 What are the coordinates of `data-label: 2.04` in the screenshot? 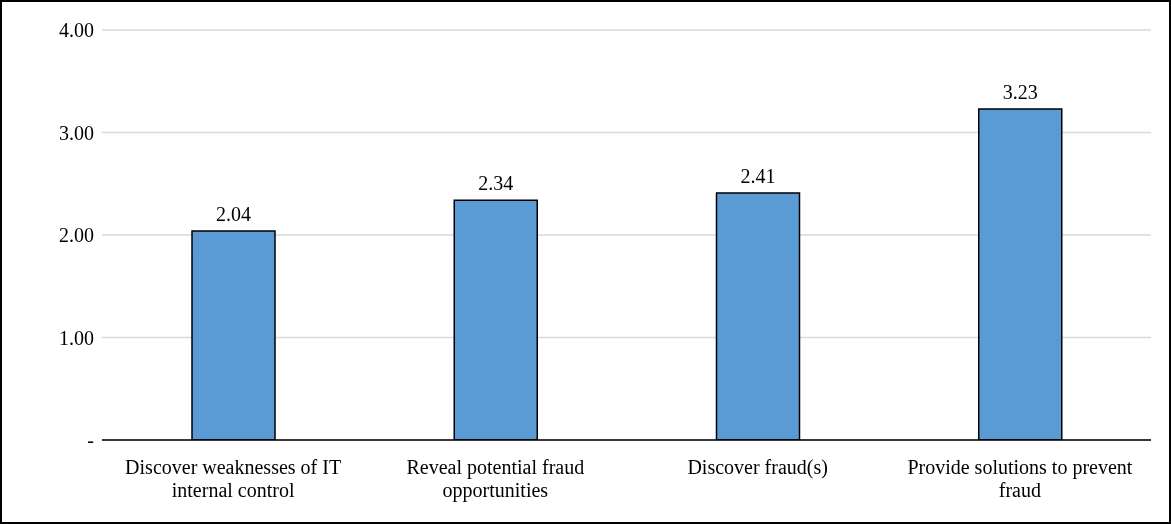 It's located at (233, 213).